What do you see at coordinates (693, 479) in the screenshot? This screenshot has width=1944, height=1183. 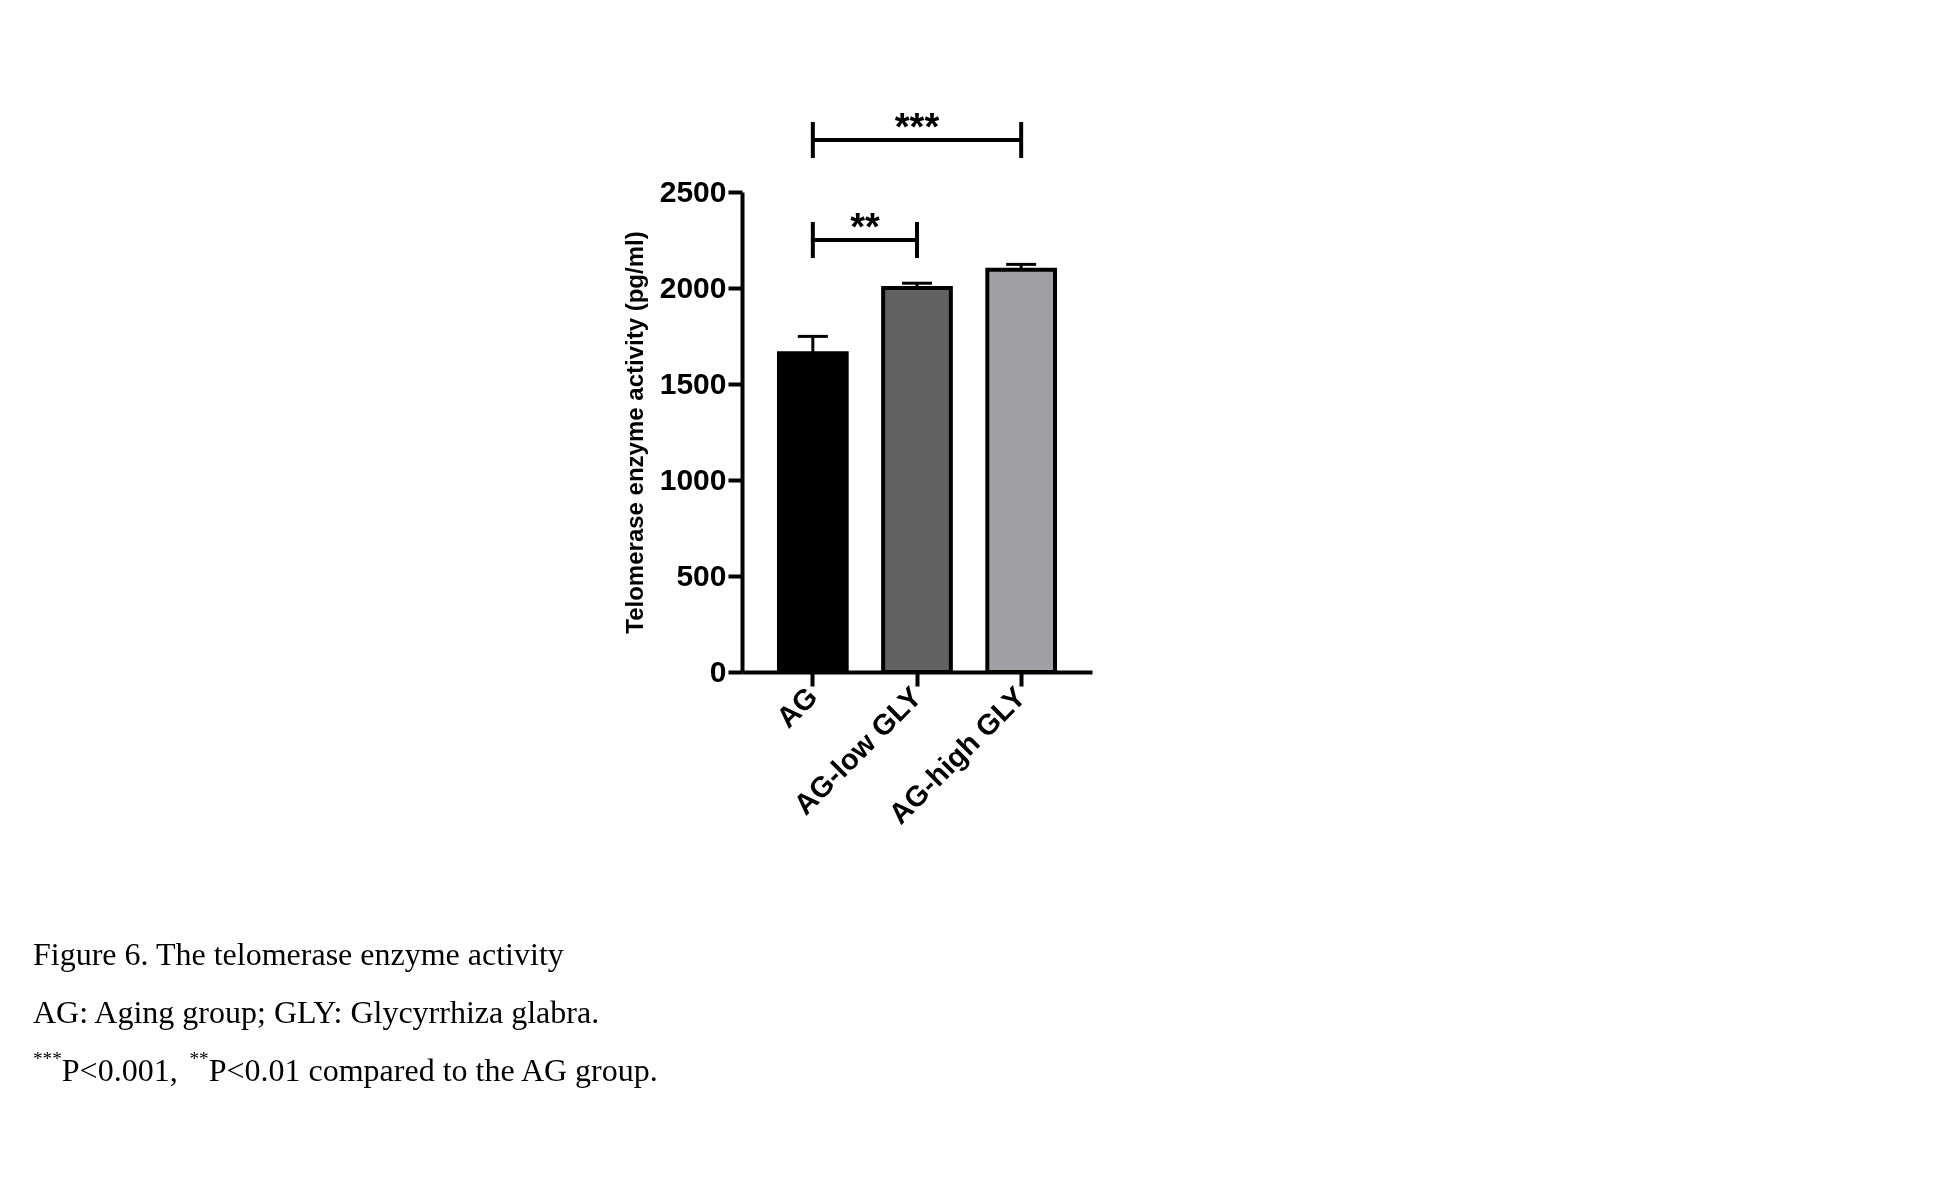 I see `y-tick-label: 1000` at bounding box center [693, 479].